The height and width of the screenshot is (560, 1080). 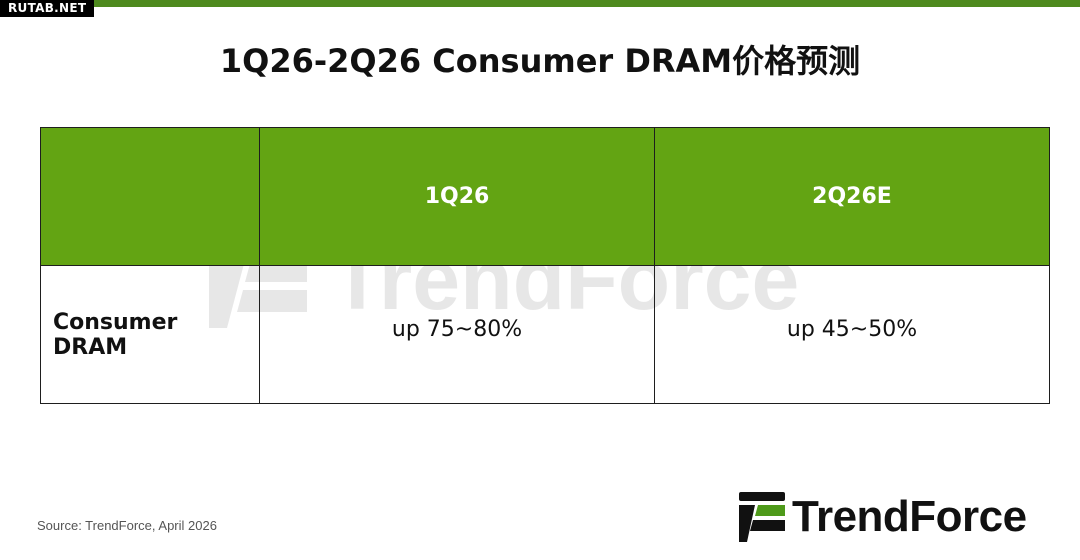 I want to click on site-badge: RUTAB.NET, so click(x=47, y=8).